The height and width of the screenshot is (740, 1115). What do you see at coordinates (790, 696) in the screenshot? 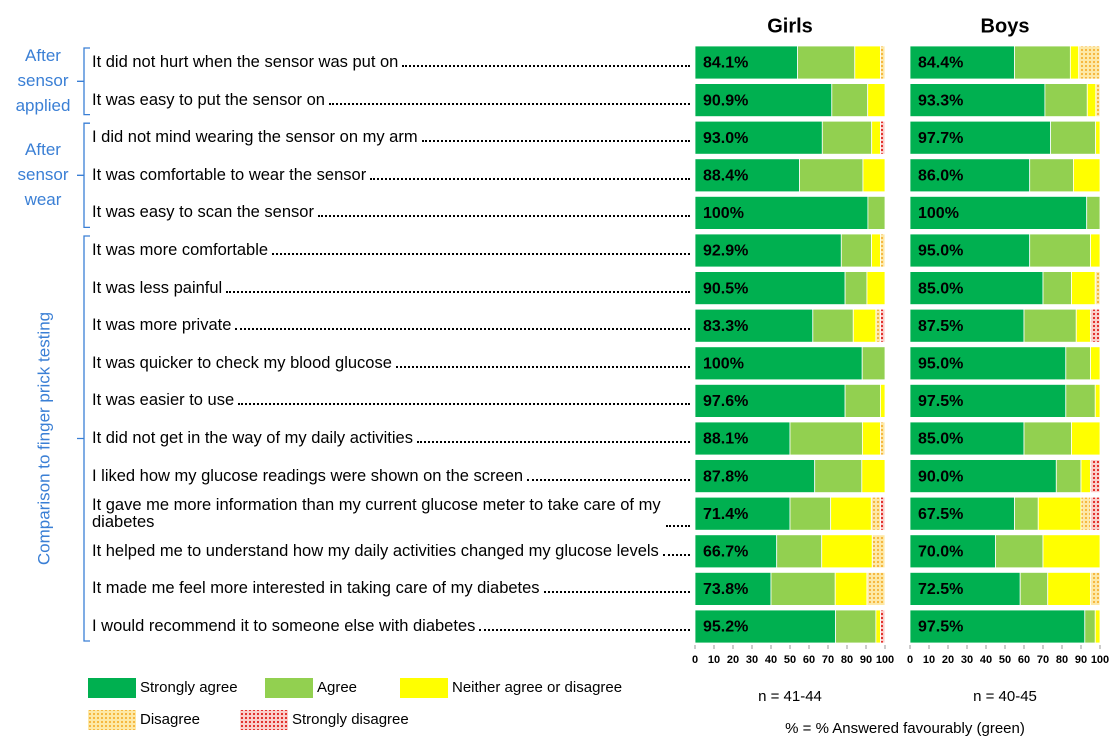
I see `n-label: n = 41-44` at bounding box center [790, 696].